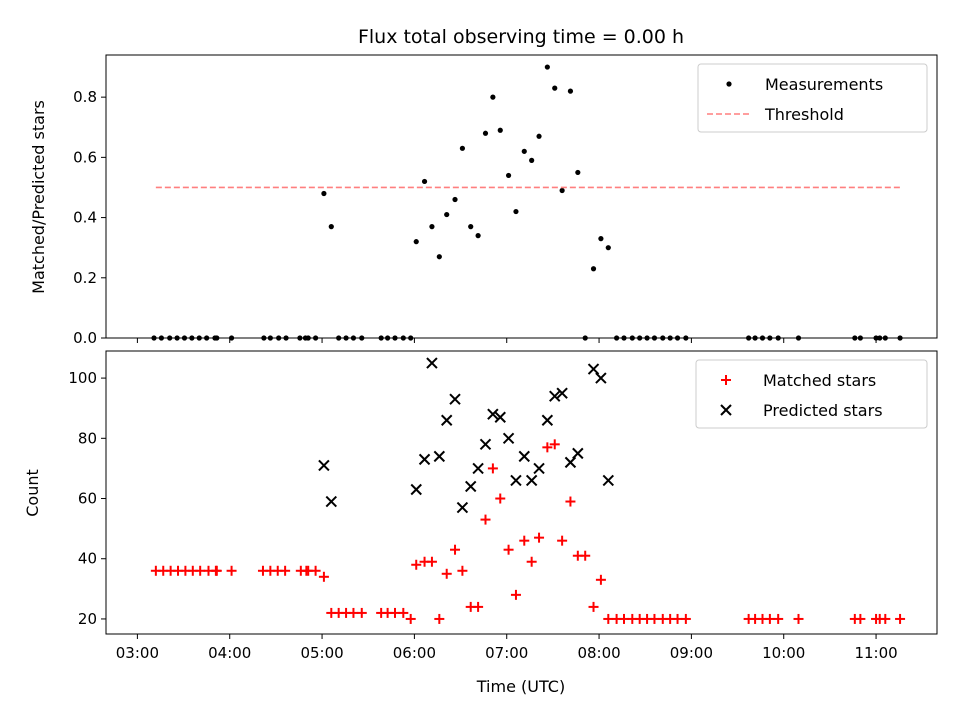 The height and width of the screenshot is (720, 960). I want to click on y-tick-label: 0.4, so click(85, 218).